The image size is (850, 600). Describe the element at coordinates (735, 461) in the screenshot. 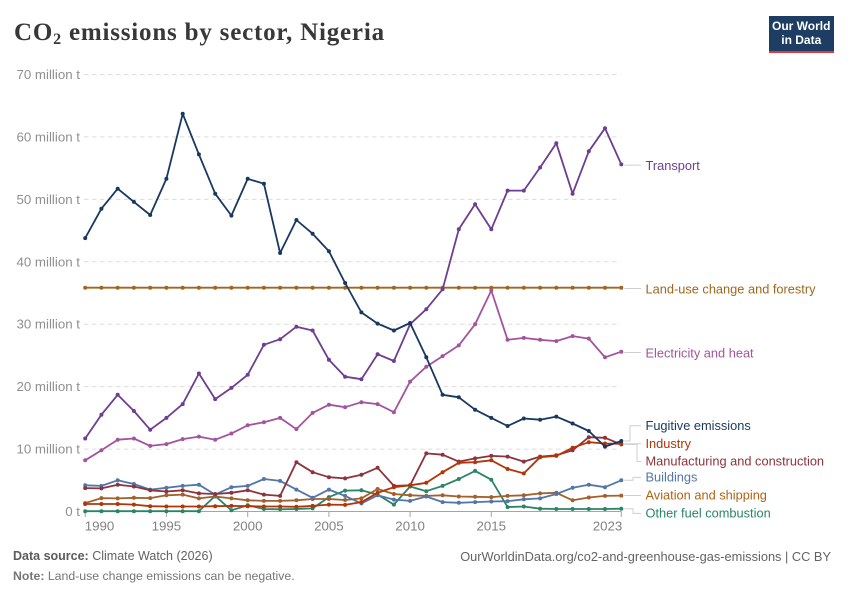

I see `svg-text: Manufacturing and construction` at that location.